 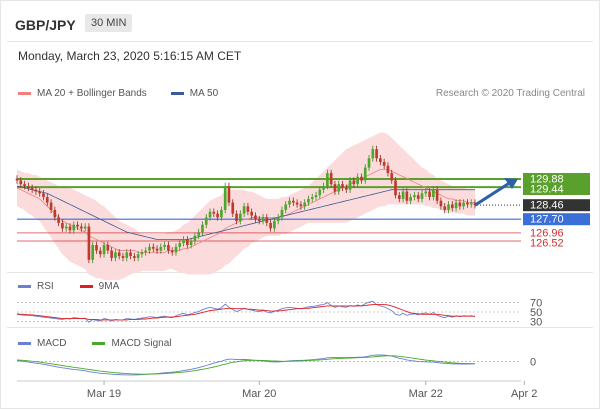 What do you see at coordinates (92, 93) in the screenshot?
I see `bb-legend-label: MA 20 + Bollinger Bands` at bounding box center [92, 93].